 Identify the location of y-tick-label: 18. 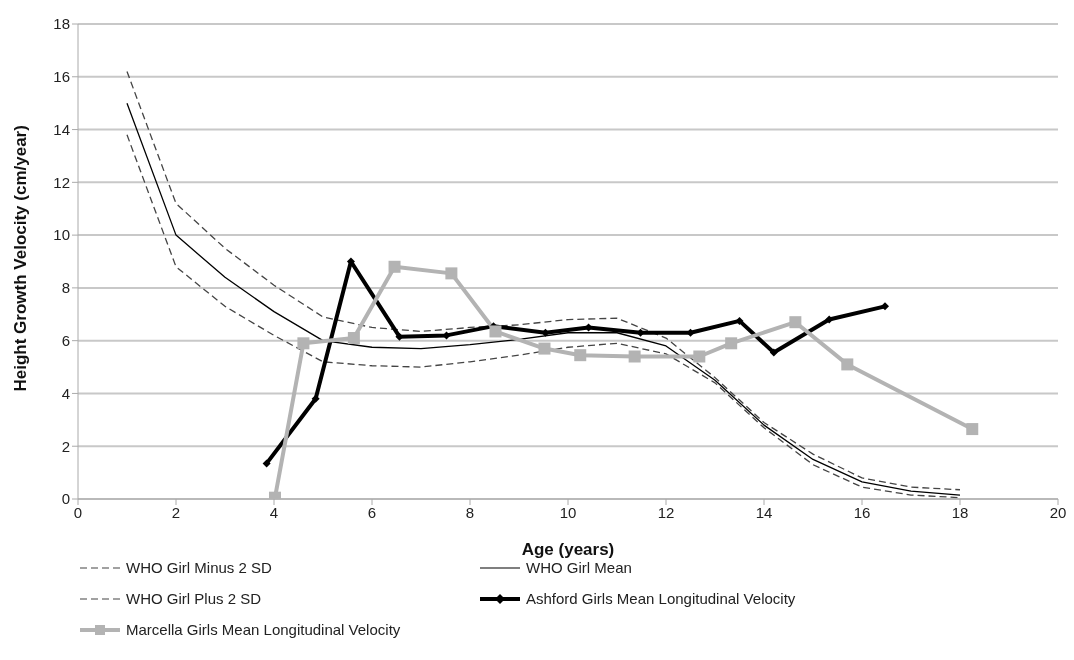
(61, 24).